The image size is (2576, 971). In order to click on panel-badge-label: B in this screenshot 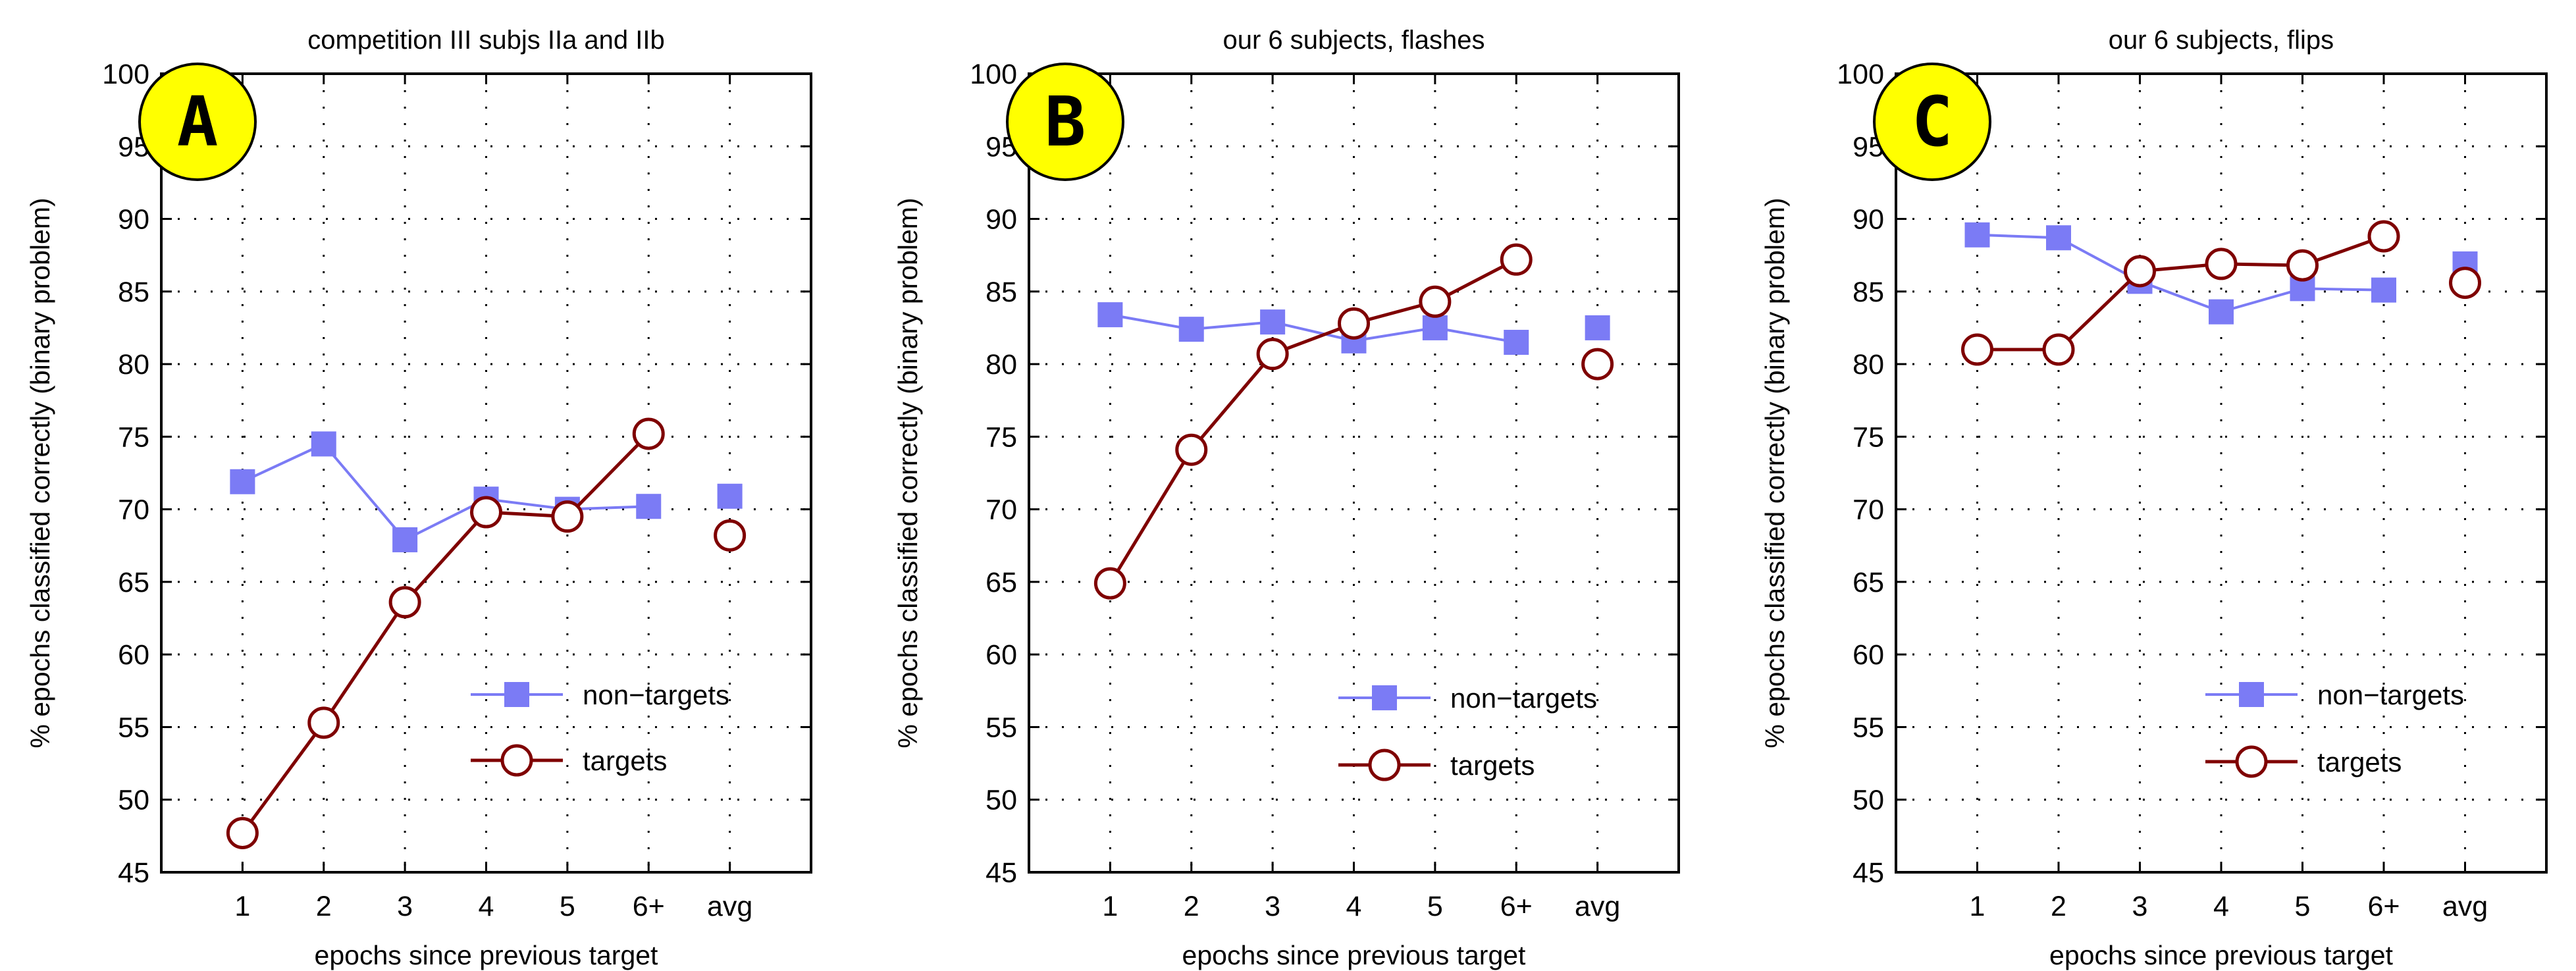, I will do `click(1065, 122)`.